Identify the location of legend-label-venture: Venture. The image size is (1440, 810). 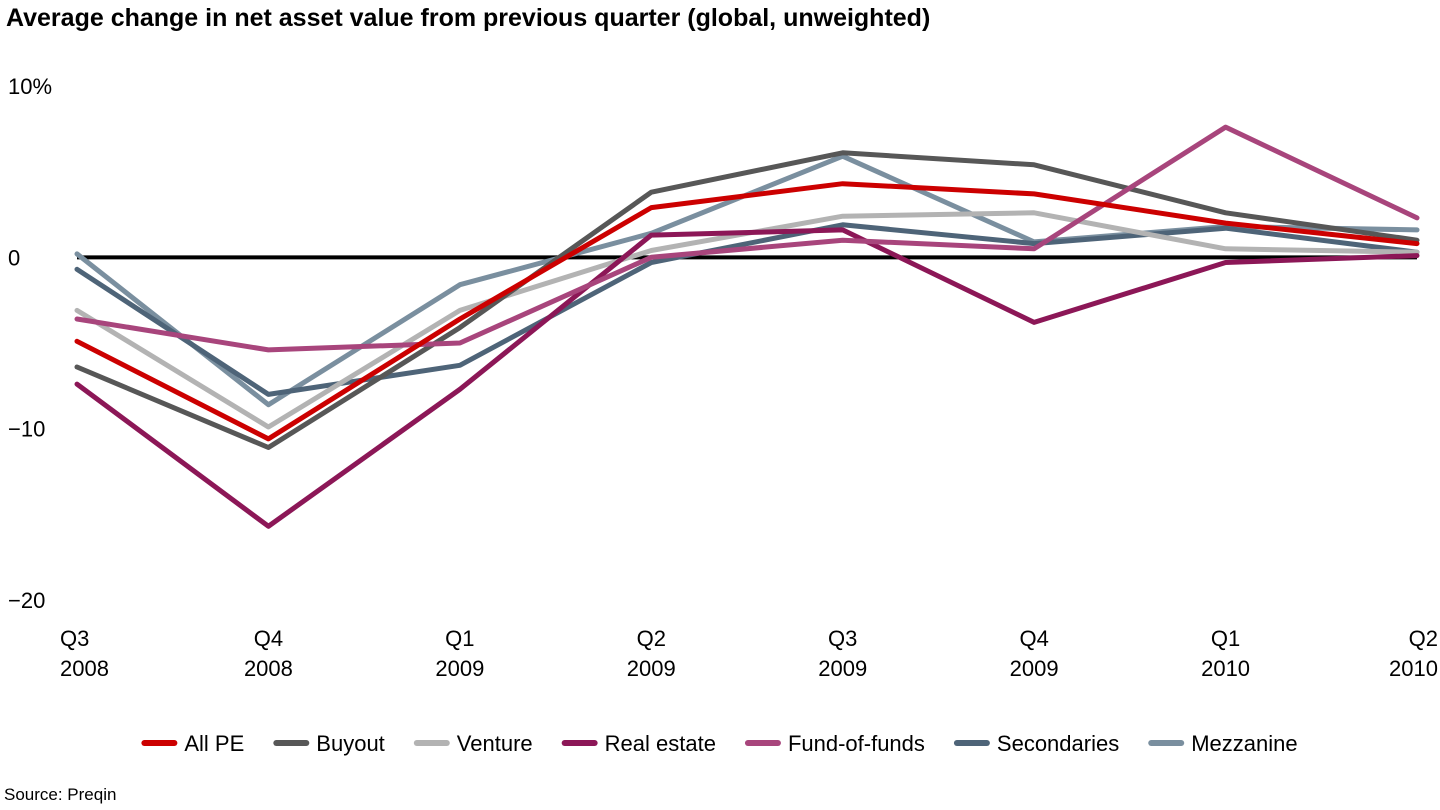
(495, 743).